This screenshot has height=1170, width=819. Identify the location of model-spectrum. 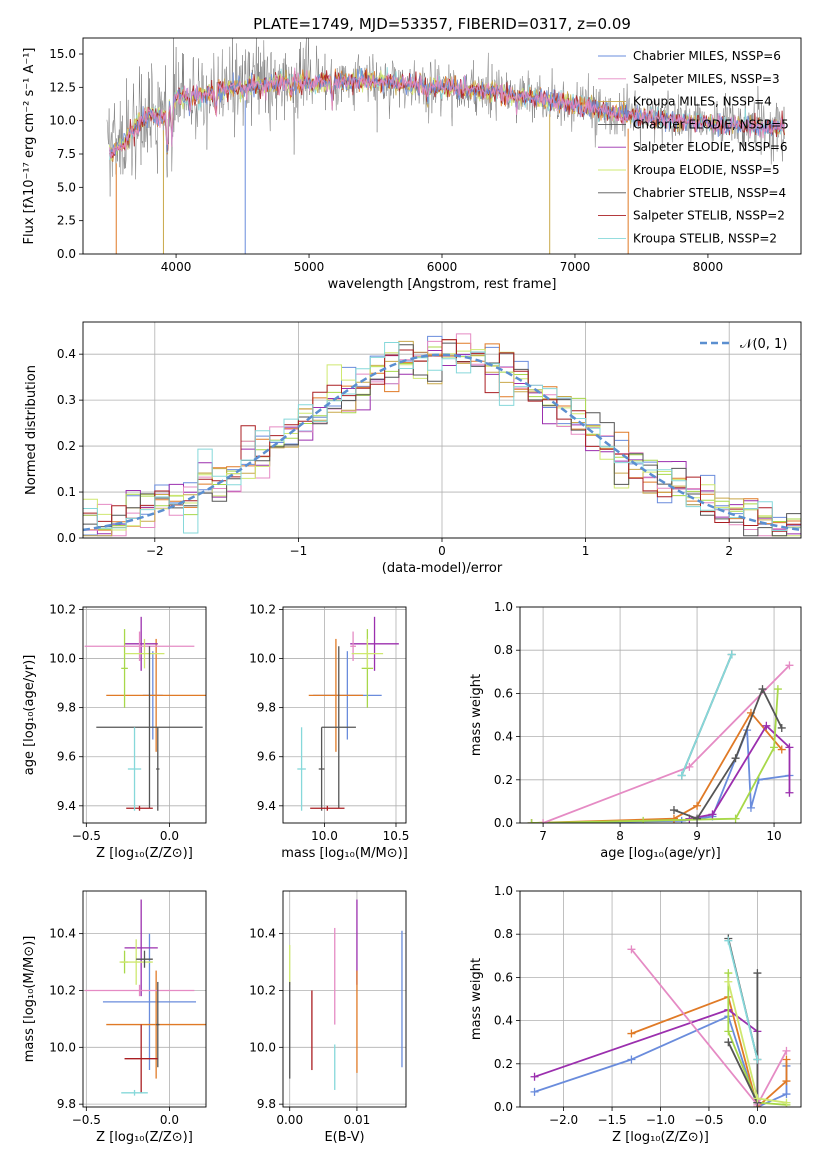
(447, 113).